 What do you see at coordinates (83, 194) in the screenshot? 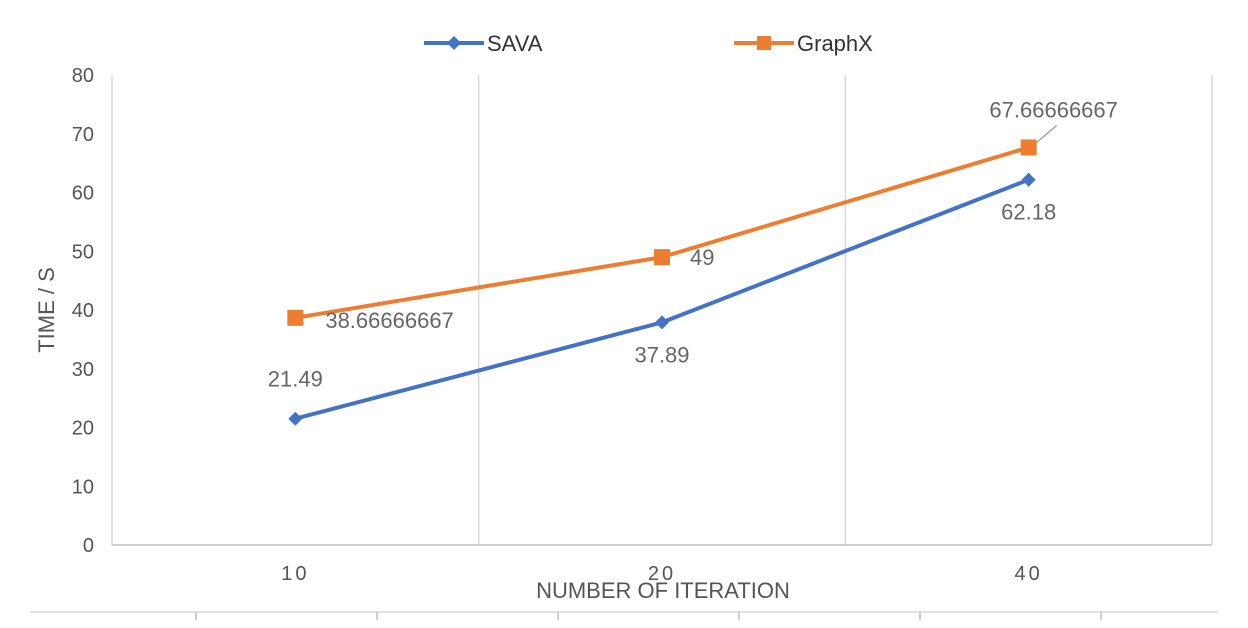
I see `y-tick-label: 60` at bounding box center [83, 194].